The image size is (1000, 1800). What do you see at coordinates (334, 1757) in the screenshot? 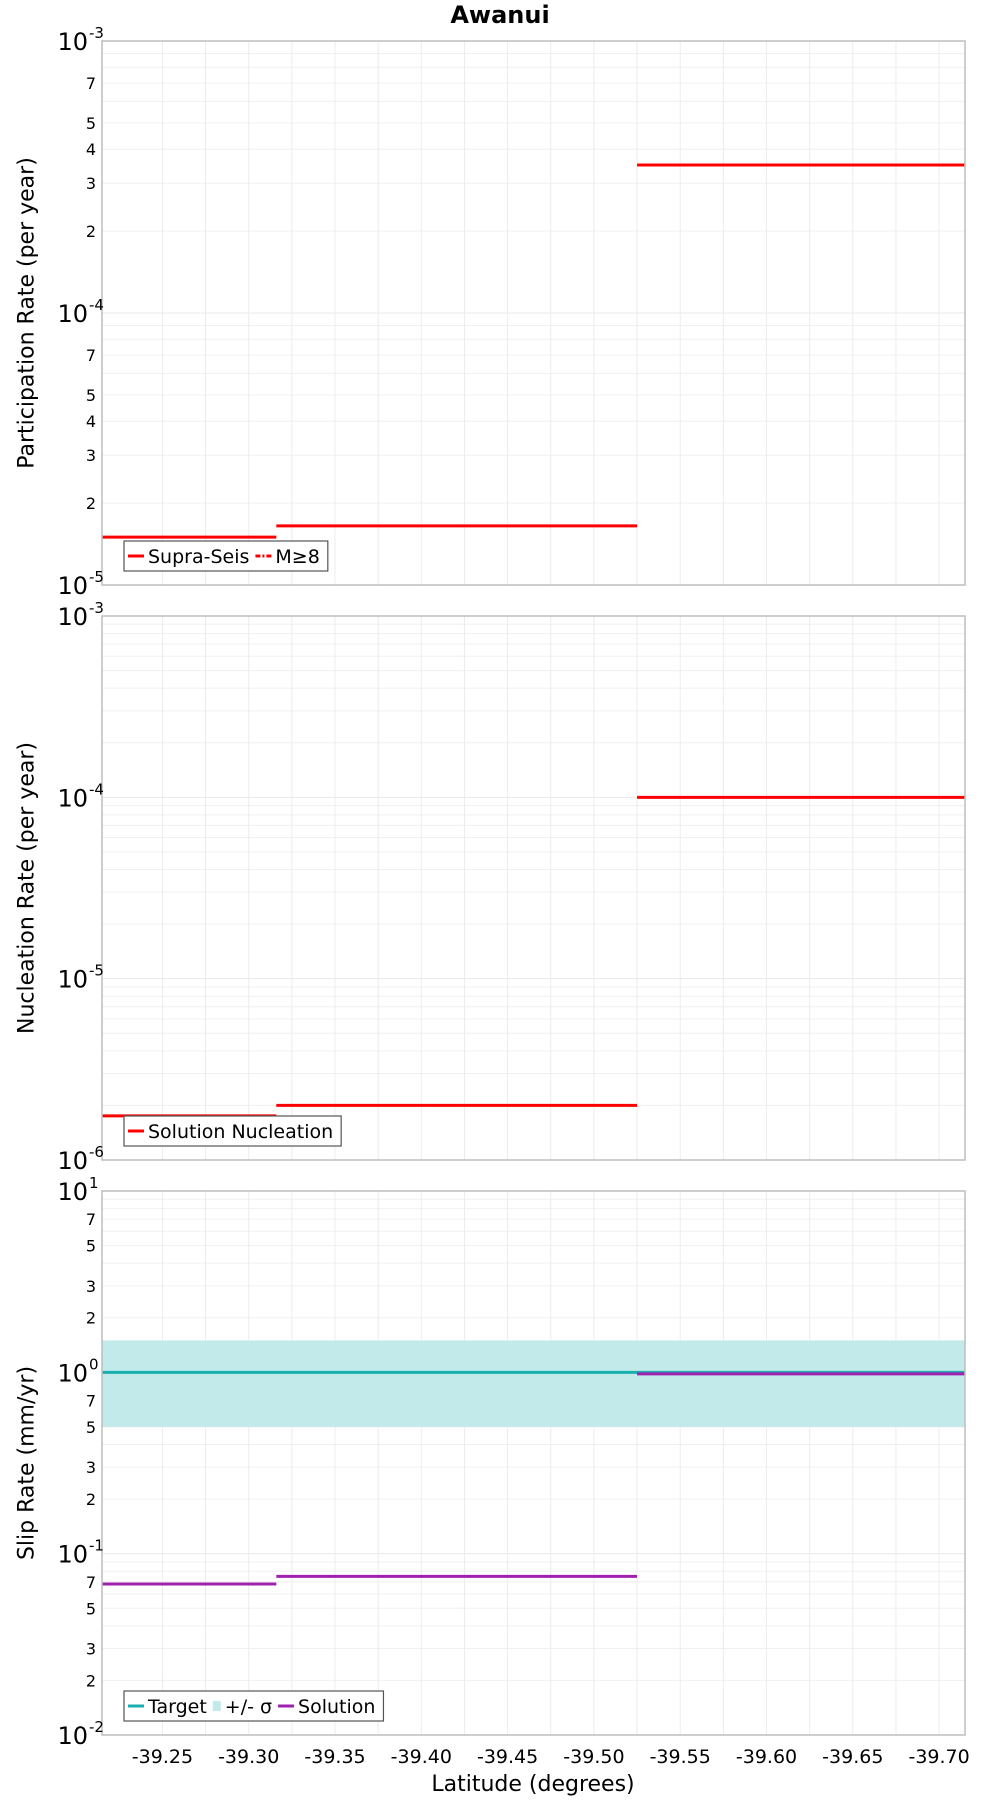
I see `x-tick-label: -39.35` at bounding box center [334, 1757].